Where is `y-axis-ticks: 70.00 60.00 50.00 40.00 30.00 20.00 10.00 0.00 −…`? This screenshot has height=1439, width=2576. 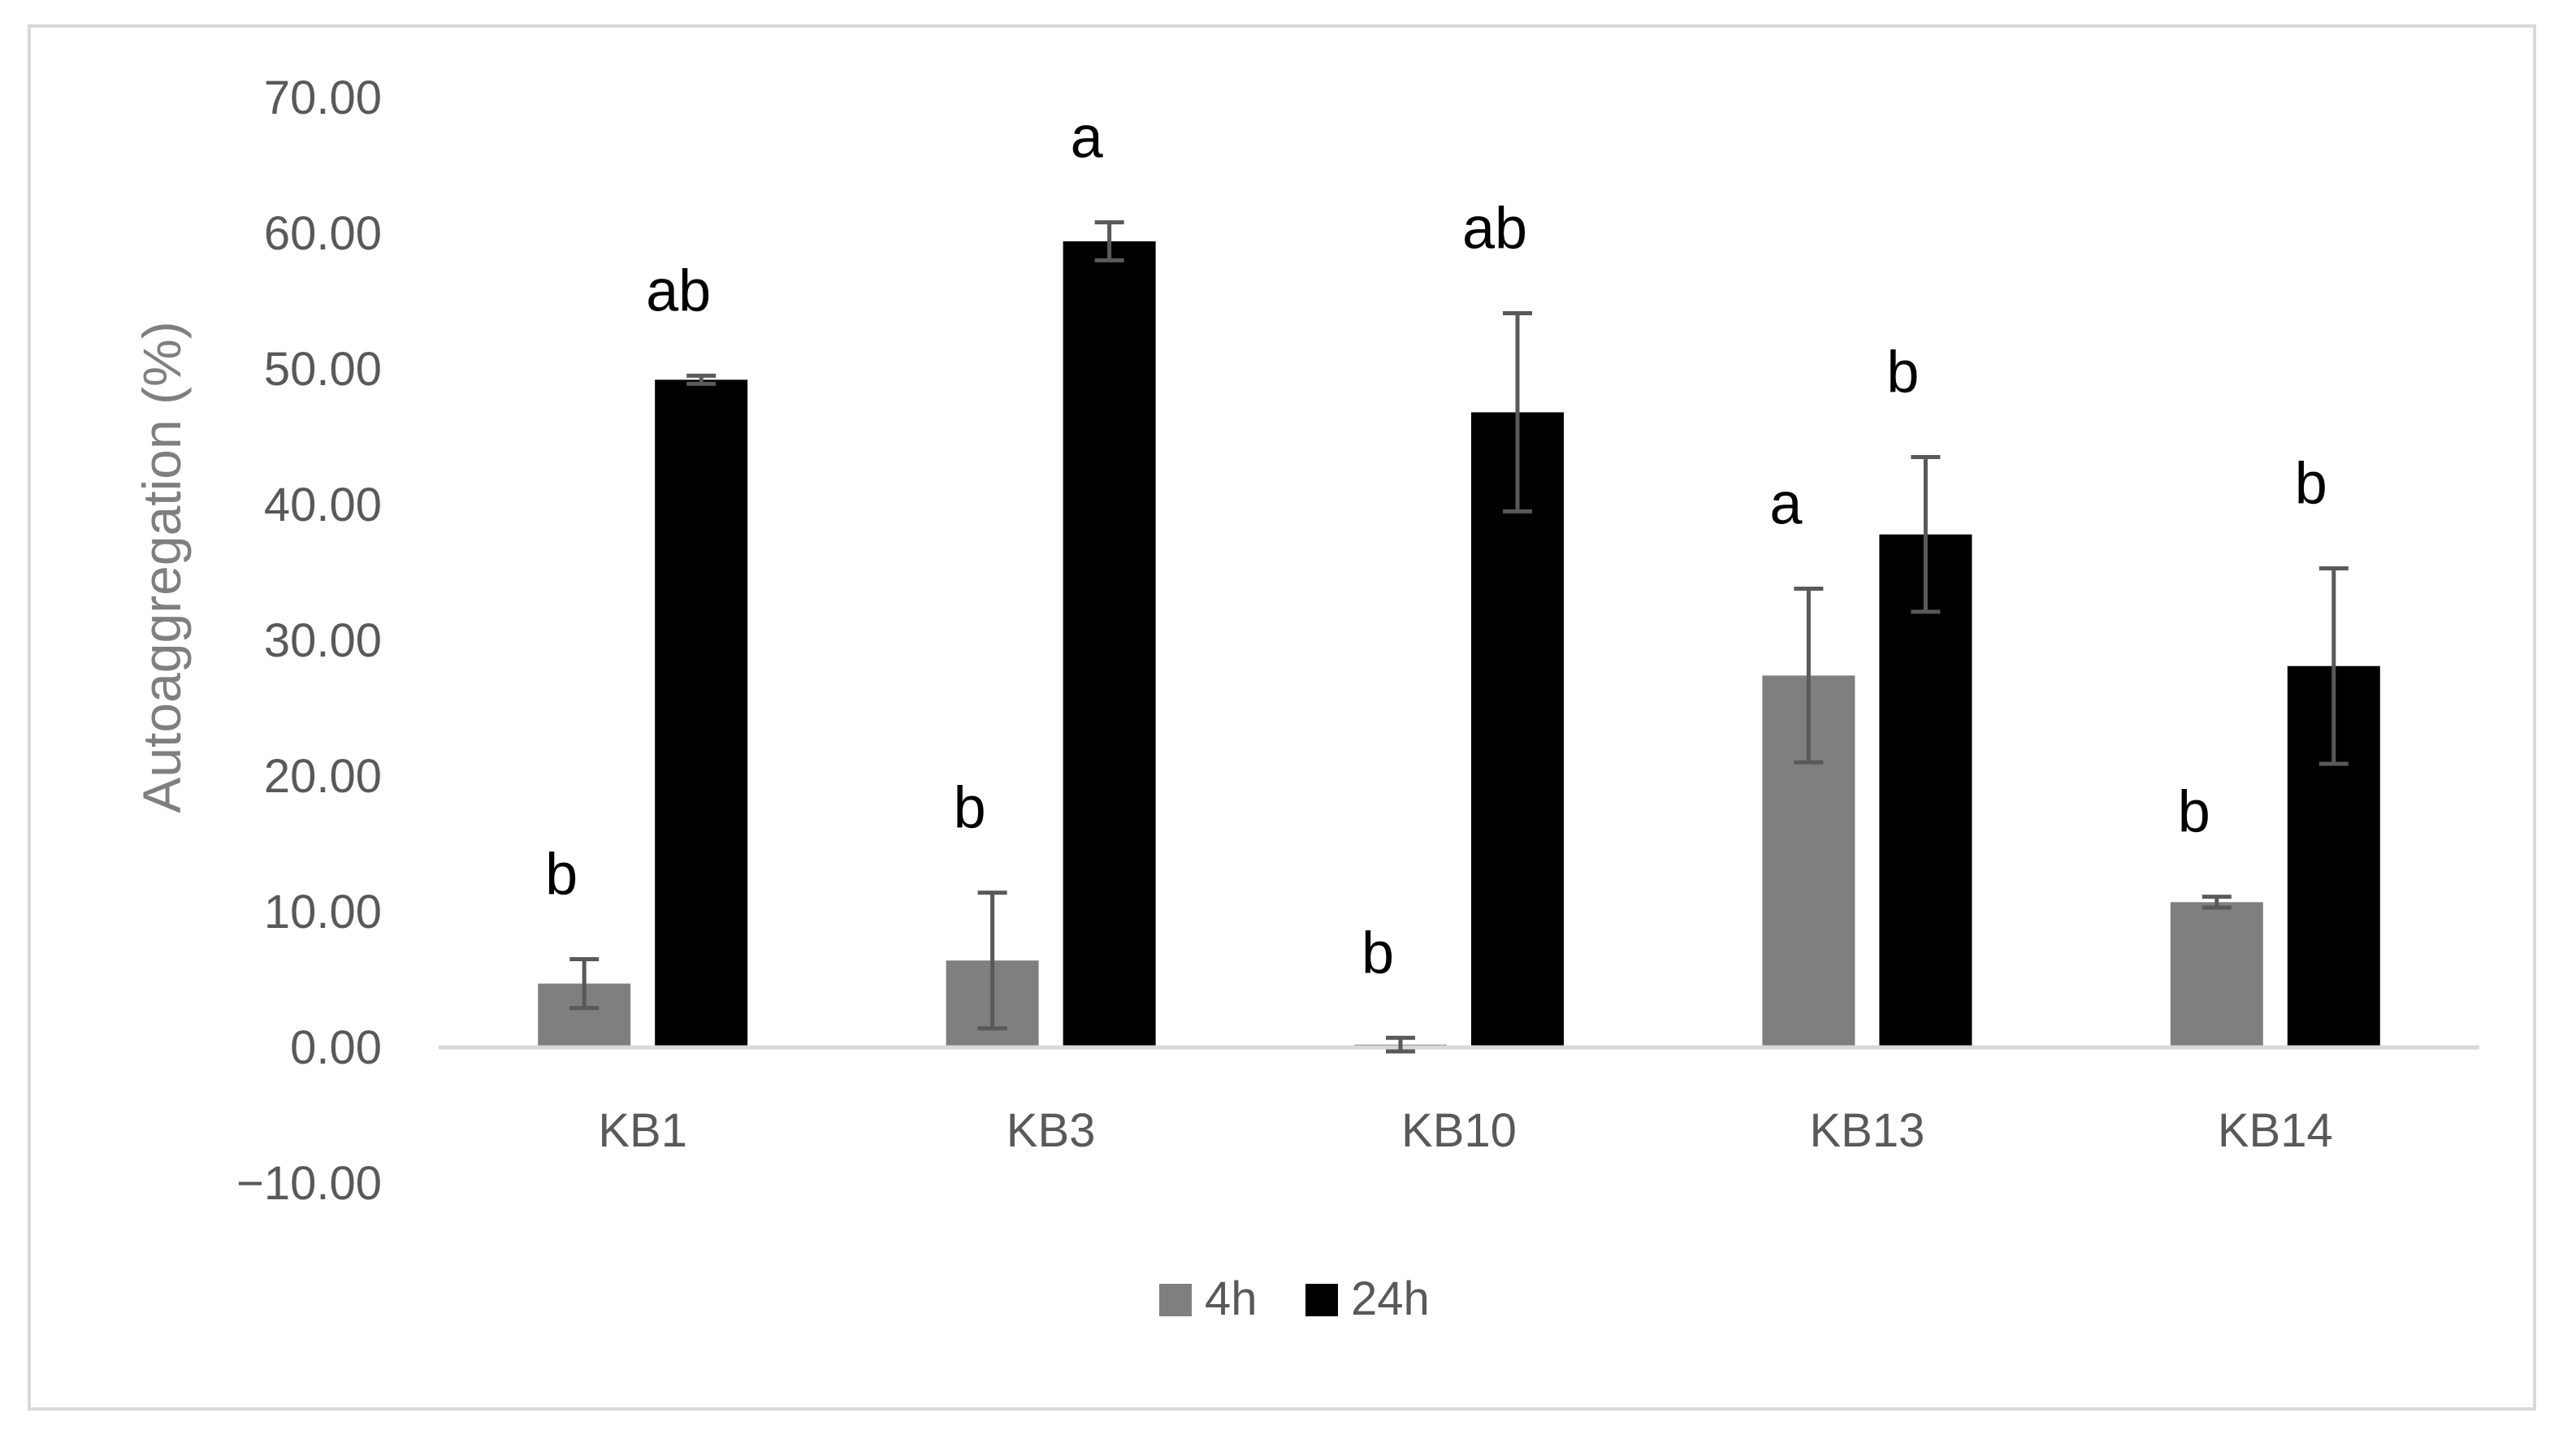 y-axis-ticks: 70.00 60.00 50.00 40.00 30.00 20.00 10.00 0.00 −… is located at coordinates (309, 641).